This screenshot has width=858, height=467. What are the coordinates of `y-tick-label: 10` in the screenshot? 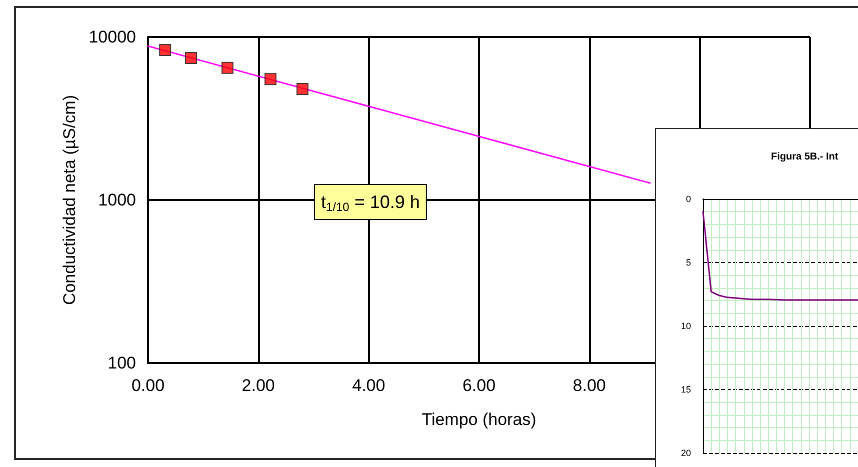 It's located at (685, 326).